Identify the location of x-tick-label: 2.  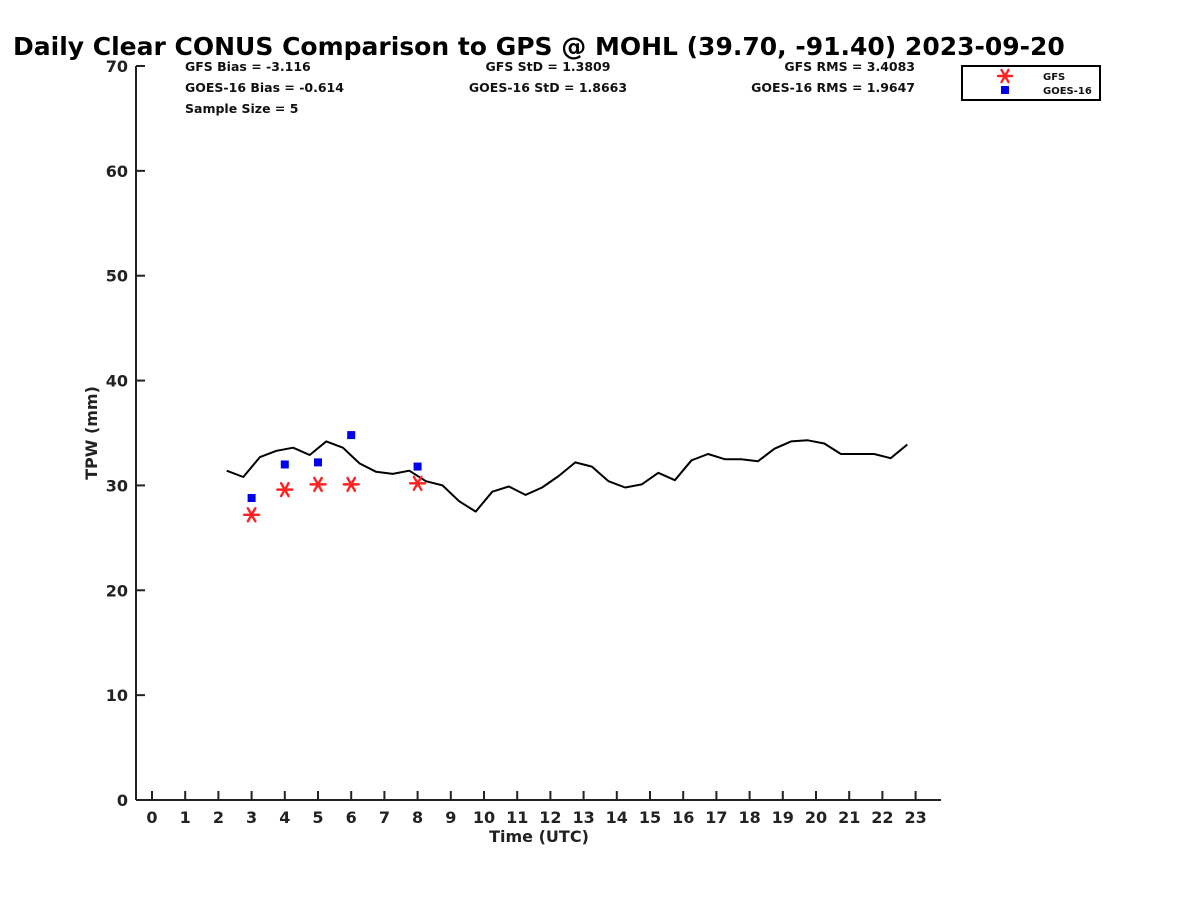
(218, 817).